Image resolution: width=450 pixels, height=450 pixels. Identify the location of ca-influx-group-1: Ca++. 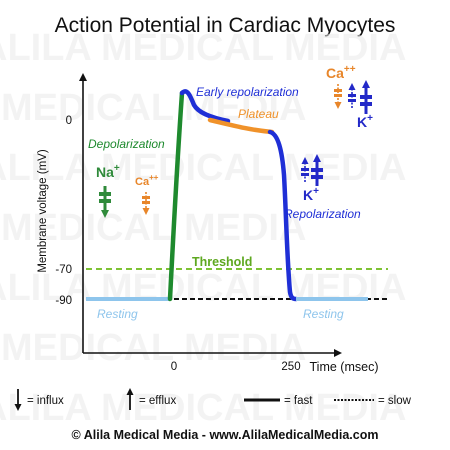
(147, 194).